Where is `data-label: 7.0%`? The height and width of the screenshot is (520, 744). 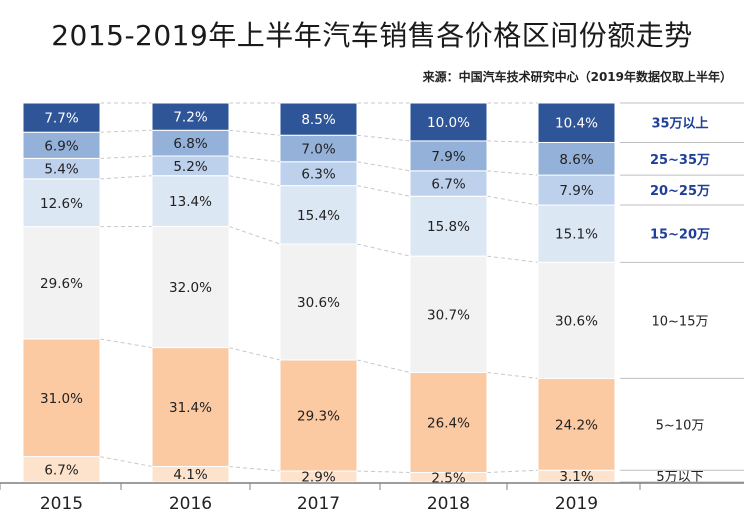 data-label: 7.0% is located at coordinates (318, 149).